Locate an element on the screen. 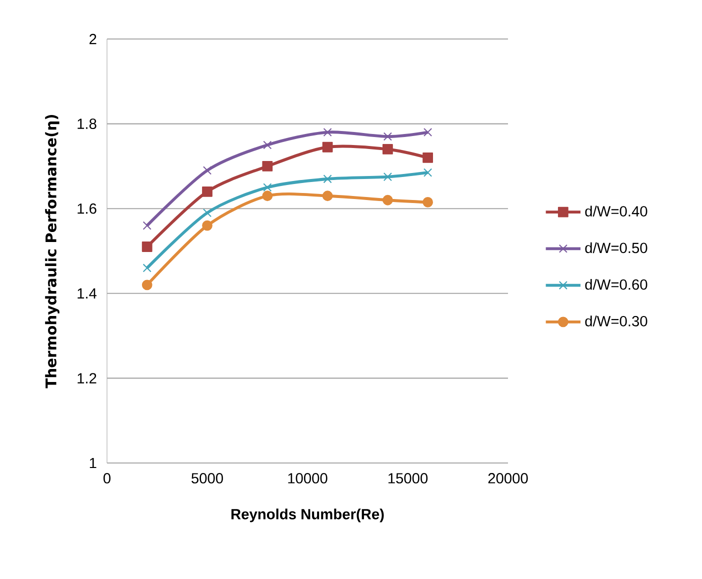 The image size is (702, 579). x-tick-label: 5000 is located at coordinates (207, 478).